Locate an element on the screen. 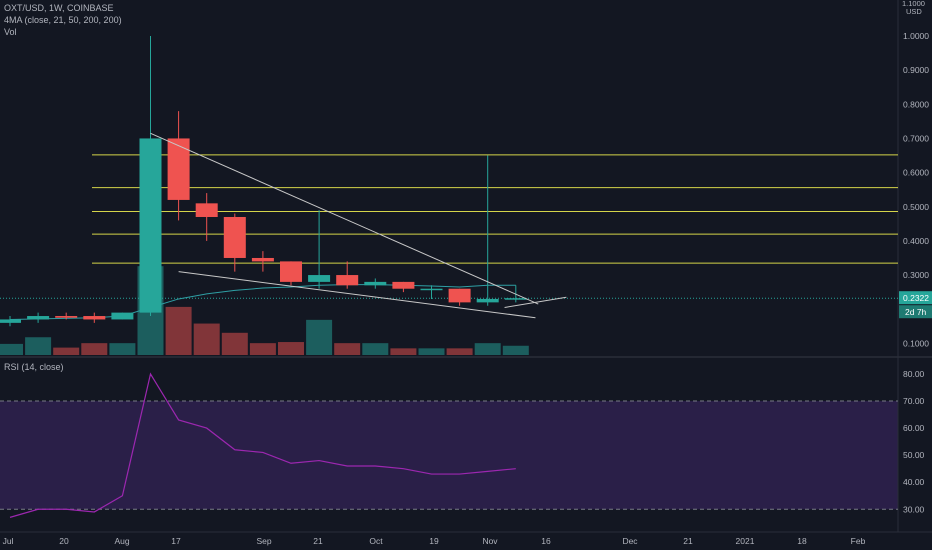  price-tick-label: 0.6000 is located at coordinates (916, 173).